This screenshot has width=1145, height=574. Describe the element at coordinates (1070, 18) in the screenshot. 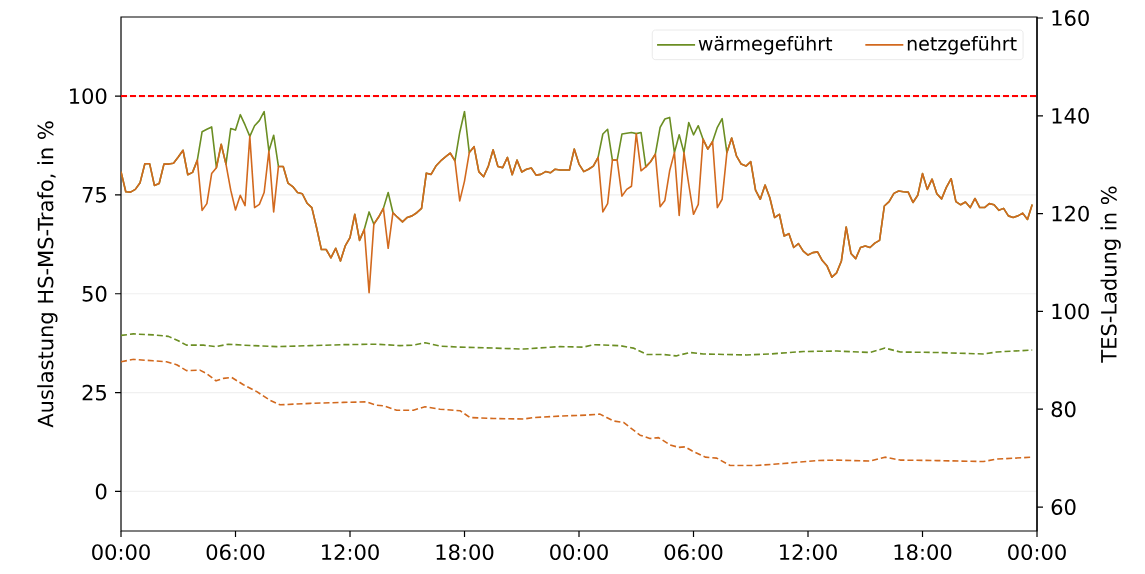

I see `y2-tick-label: 160` at that location.